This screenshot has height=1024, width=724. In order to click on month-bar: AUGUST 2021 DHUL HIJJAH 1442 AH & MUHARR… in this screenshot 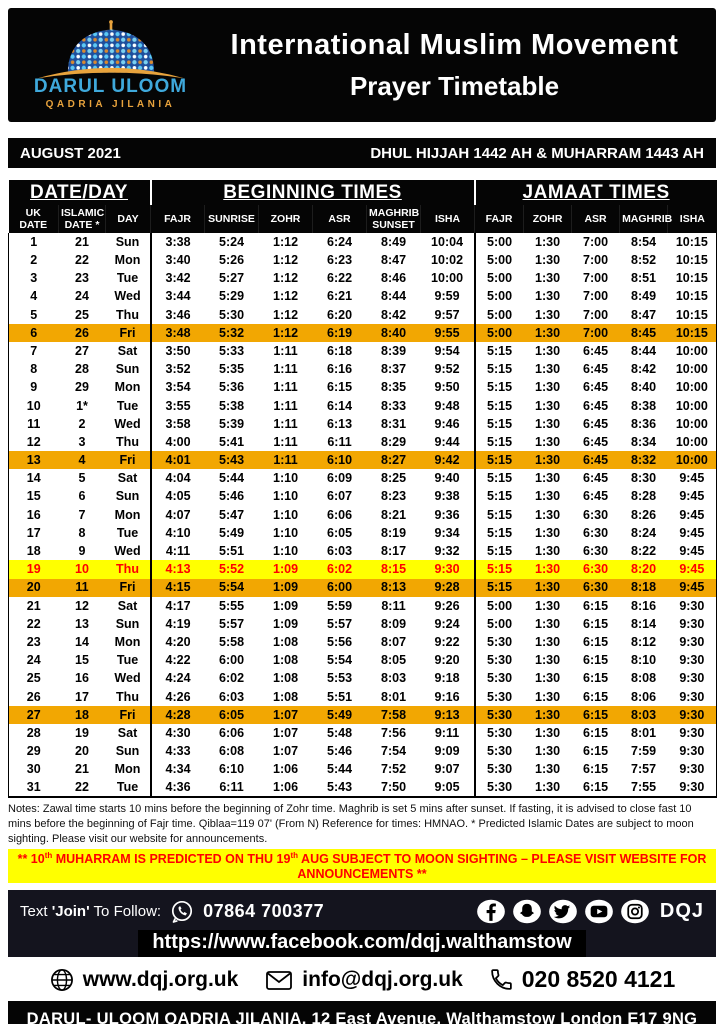, I will do `click(362, 153)`.